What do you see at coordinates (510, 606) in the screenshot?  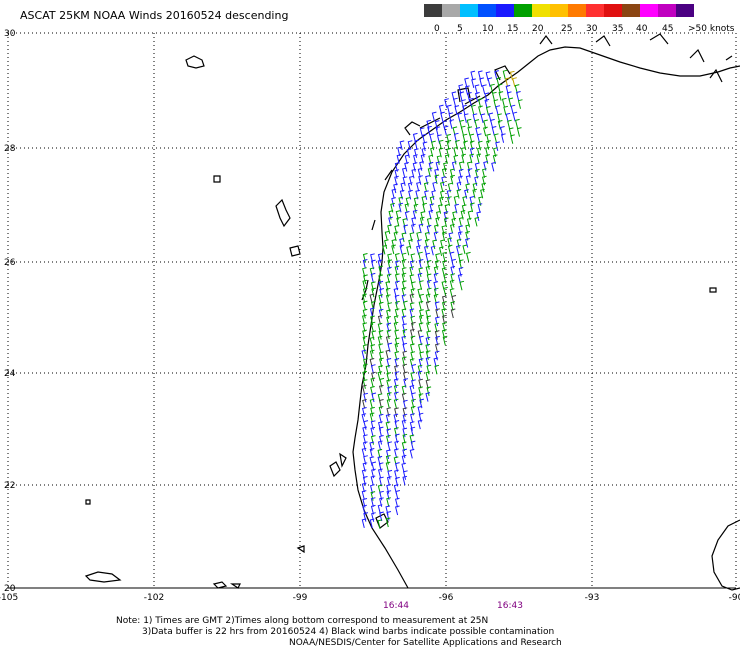 I see `pass-time-label: 16:43` at bounding box center [510, 606].